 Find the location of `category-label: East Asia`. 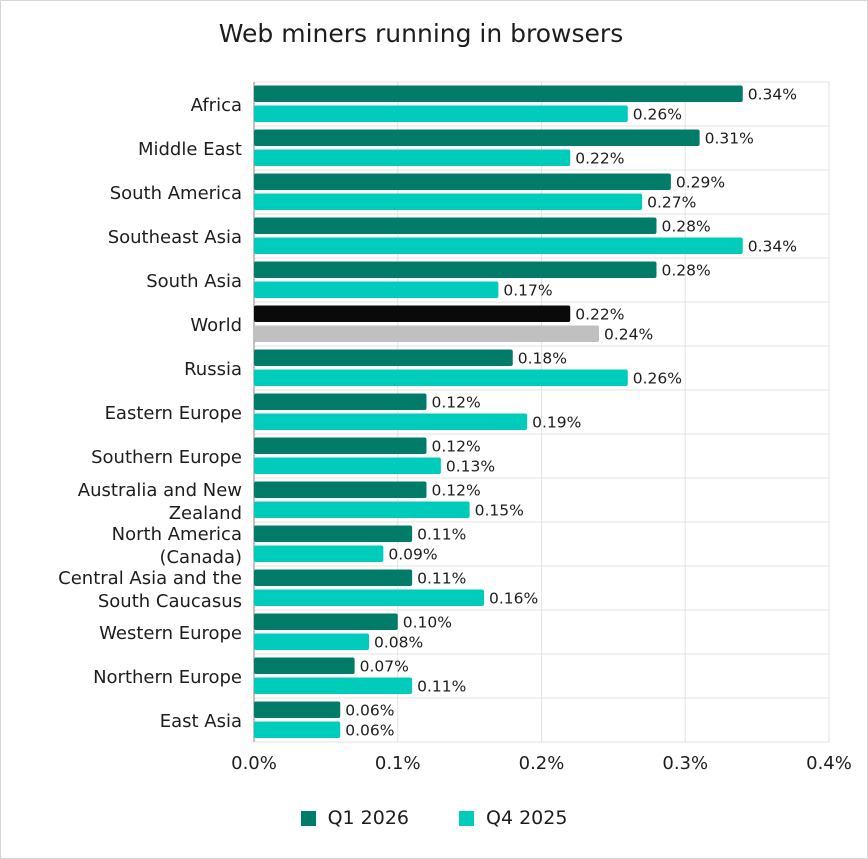

category-label: East Asia is located at coordinates (201, 721).